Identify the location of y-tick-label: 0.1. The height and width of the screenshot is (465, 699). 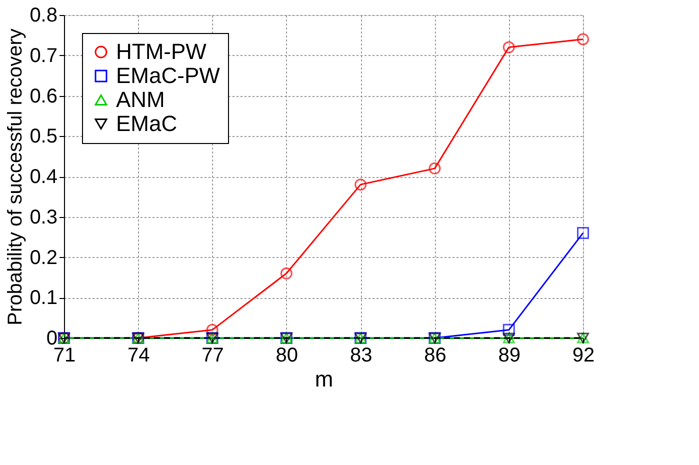
(44, 298).